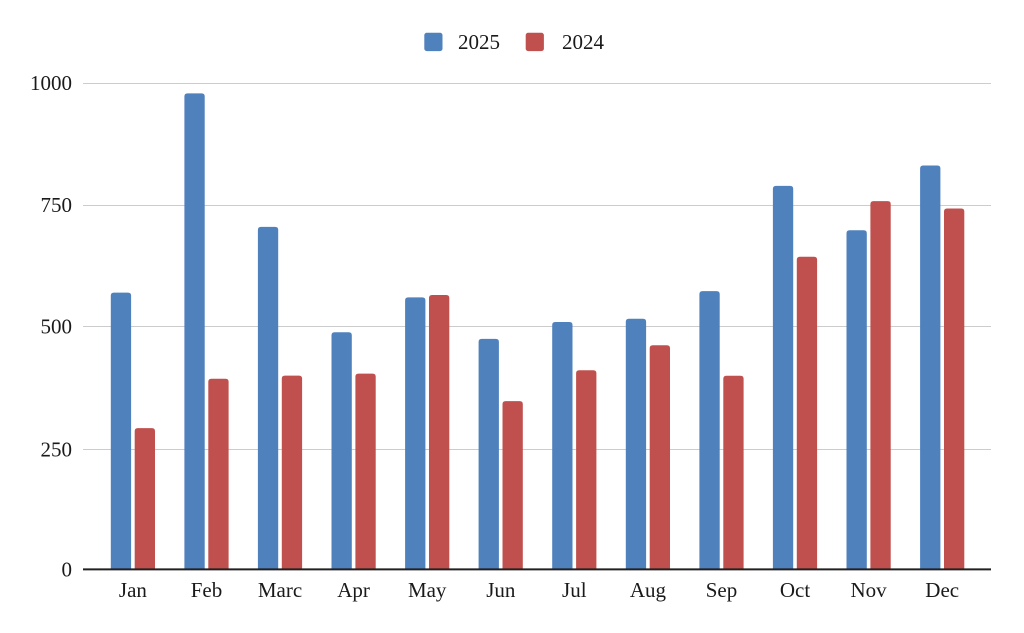 The height and width of the screenshot is (633, 1024). Describe the element at coordinates (67, 569) in the screenshot. I see `svg-text: 0` at that location.